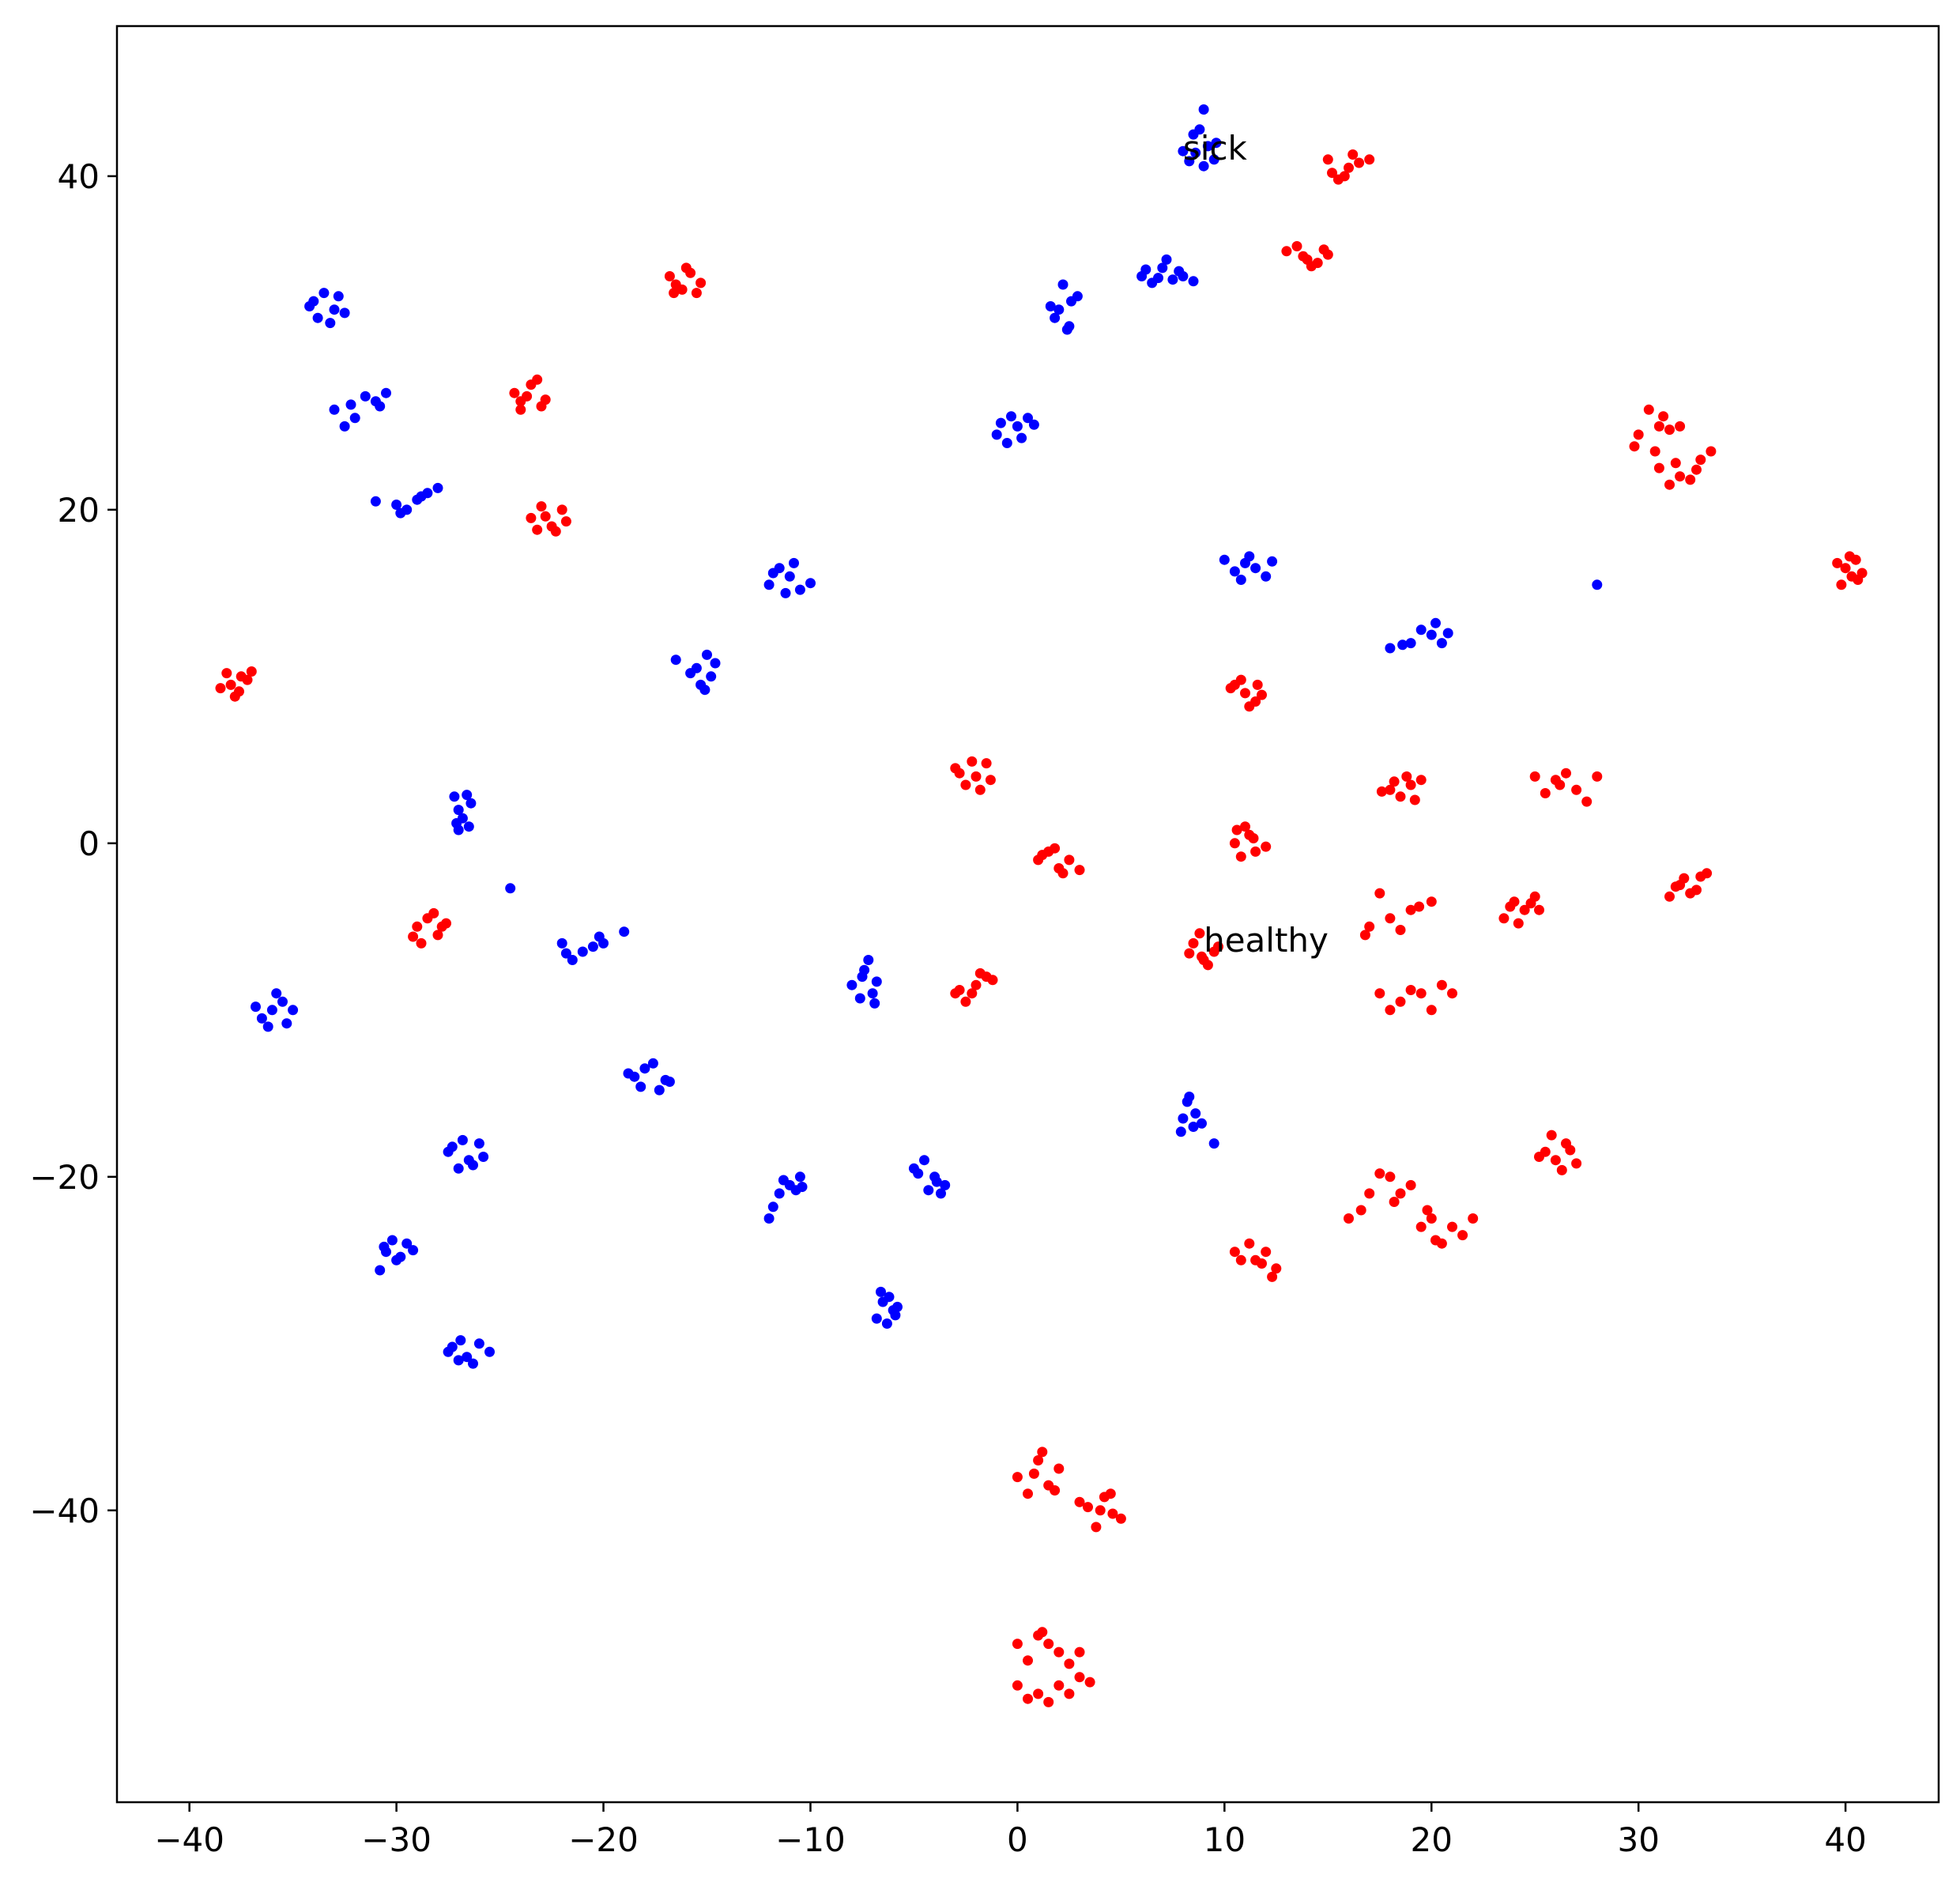 This screenshot has width=1960, height=1886. I want to click on y-tick-label: −40, so click(64, 1511).